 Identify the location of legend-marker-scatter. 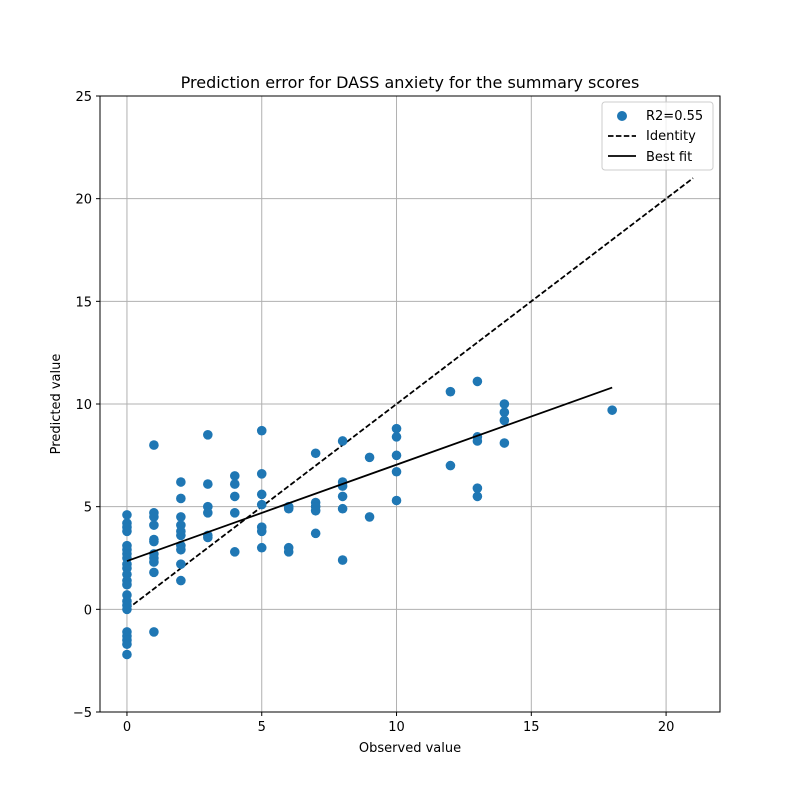
(622, 116).